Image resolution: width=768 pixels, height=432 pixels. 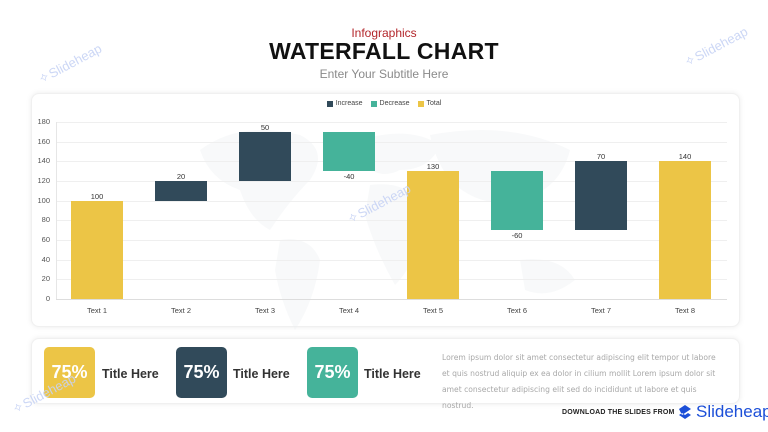 What do you see at coordinates (47, 298) in the screenshot?
I see `y-tick: 0` at bounding box center [47, 298].